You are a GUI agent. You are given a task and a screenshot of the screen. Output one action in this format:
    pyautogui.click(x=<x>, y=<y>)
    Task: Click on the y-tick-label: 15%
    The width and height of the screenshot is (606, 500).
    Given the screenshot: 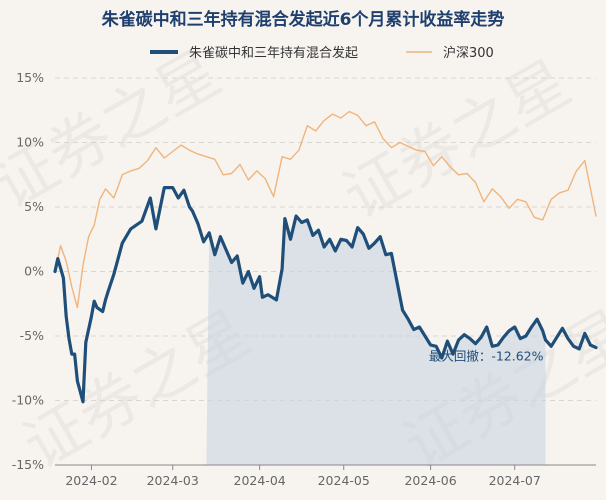 What is the action you would take?
    pyautogui.click(x=30, y=77)
    